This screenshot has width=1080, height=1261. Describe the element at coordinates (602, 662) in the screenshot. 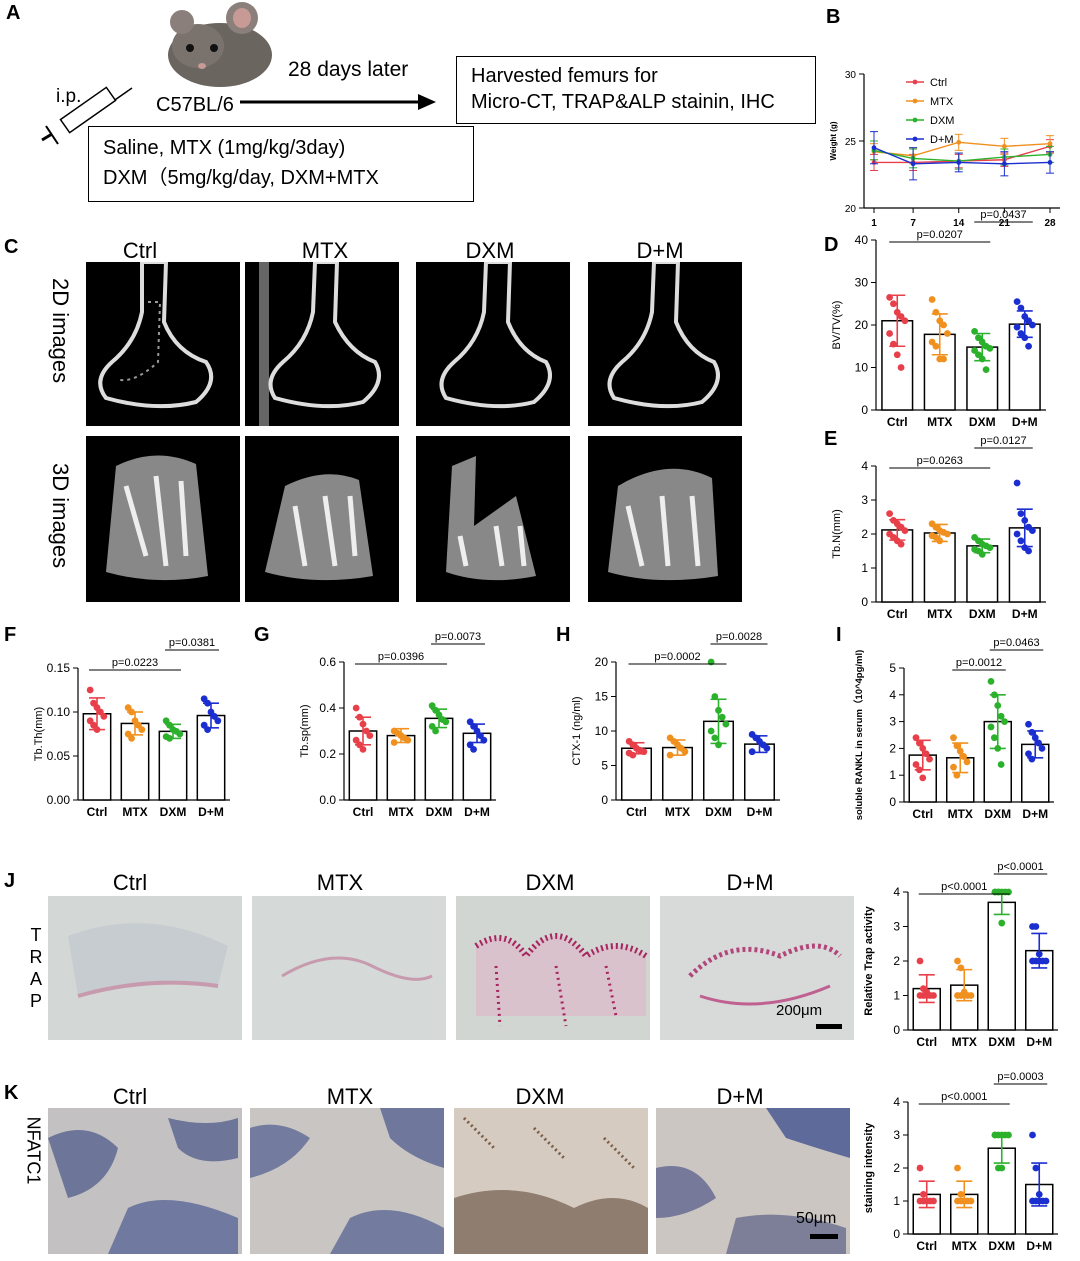

I see `h-ytick-label: 20` at that location.